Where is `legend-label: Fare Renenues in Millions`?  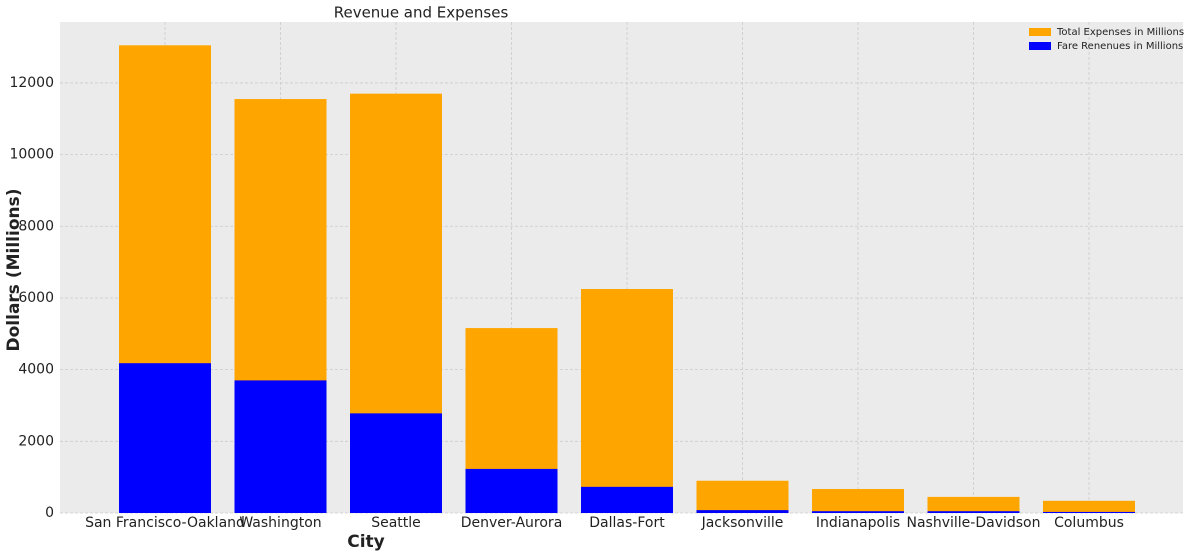 legend-label: Fare Renenues in Millions is located at coordinates (1120, 46).